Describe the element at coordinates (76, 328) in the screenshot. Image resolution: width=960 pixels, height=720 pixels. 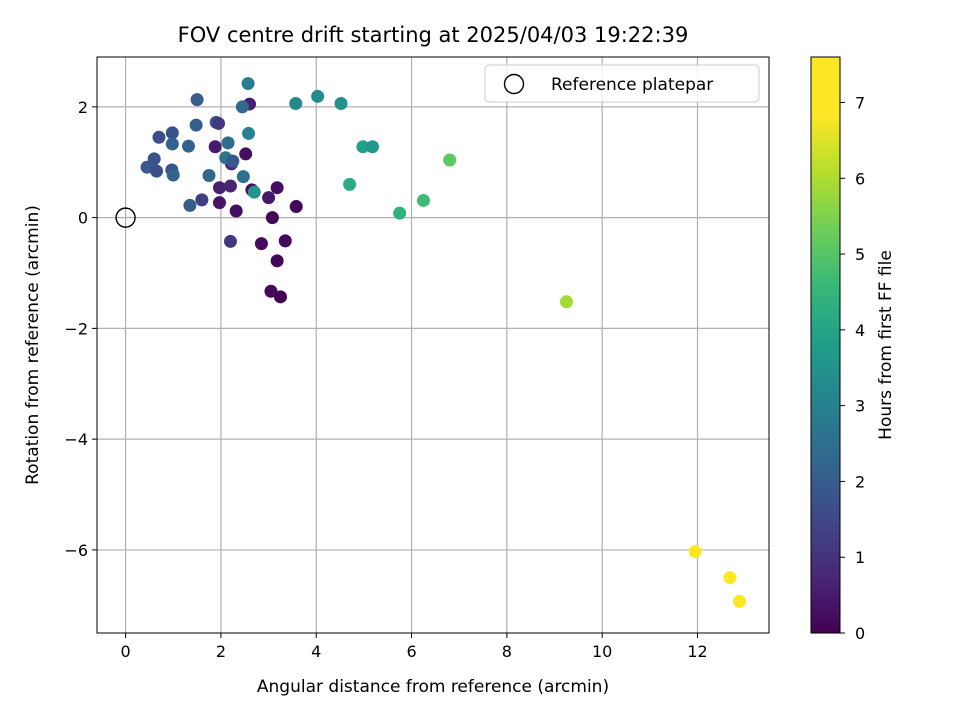
I see `y-tick-label: −2` at that location.